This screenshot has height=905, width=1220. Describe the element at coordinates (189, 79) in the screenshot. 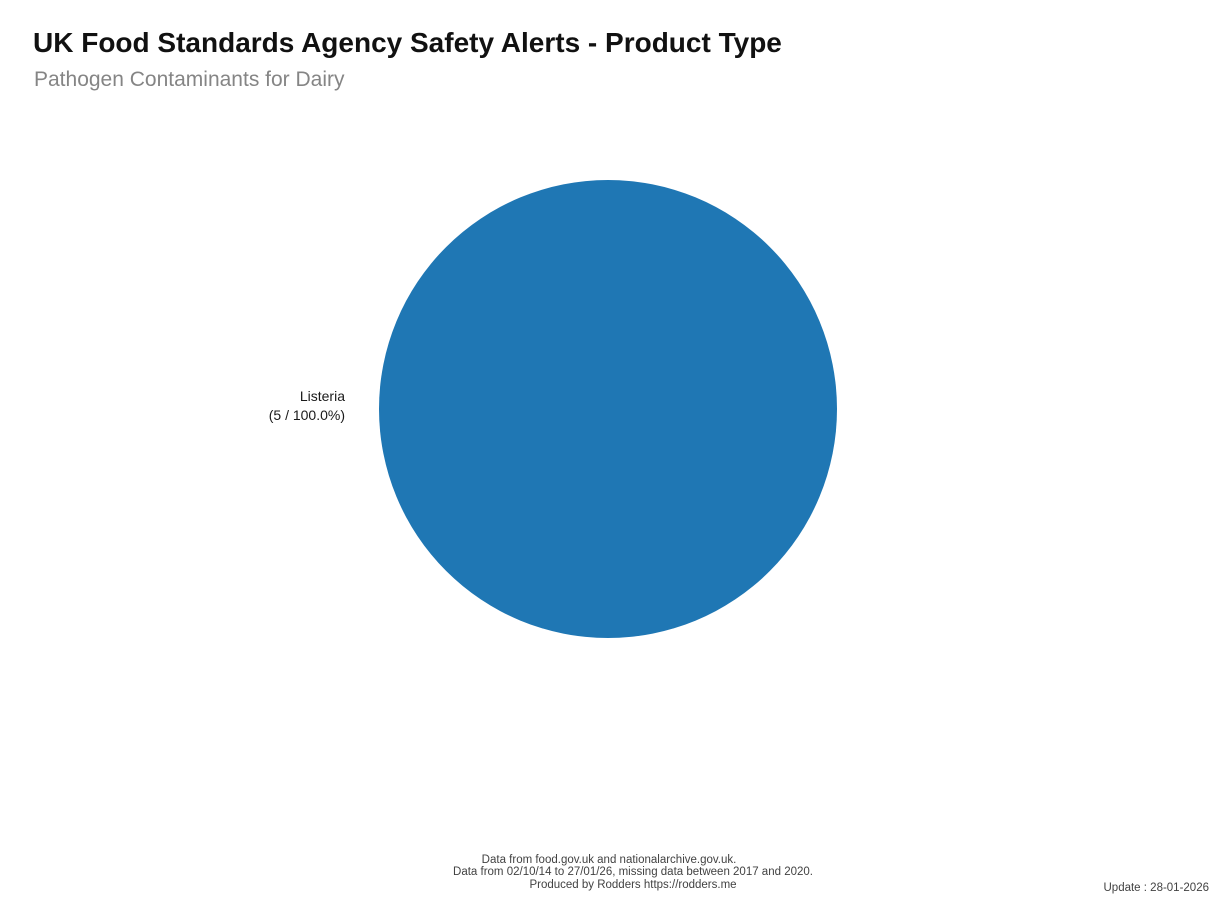

I see `chart-subtitle: Pathogen Contaminants for Dairy` at that location.